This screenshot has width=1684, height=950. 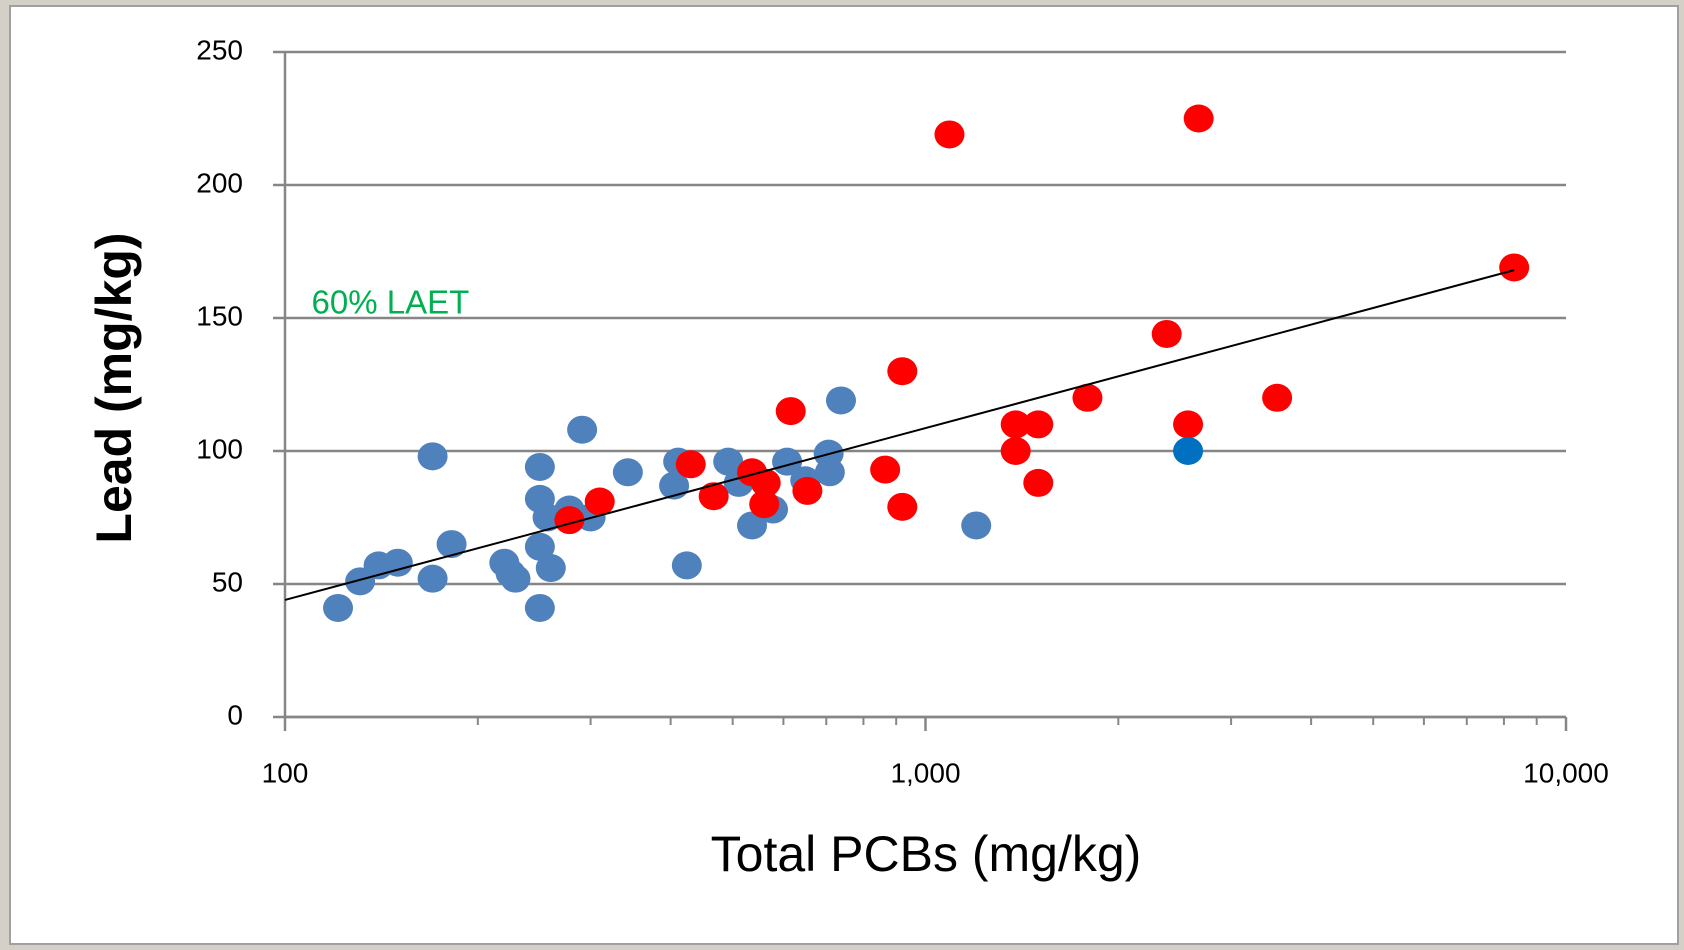 What do you see at coordinates (926, 854) in the screenshot?
I see `x-axis-title: Total PCBs (mg/kg)` at bounding box center [926, 854].